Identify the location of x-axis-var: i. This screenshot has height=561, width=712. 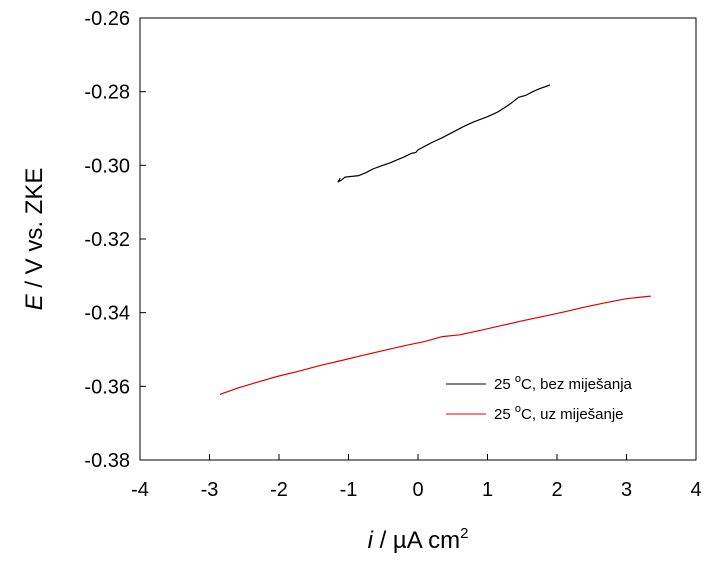
(371, 540).